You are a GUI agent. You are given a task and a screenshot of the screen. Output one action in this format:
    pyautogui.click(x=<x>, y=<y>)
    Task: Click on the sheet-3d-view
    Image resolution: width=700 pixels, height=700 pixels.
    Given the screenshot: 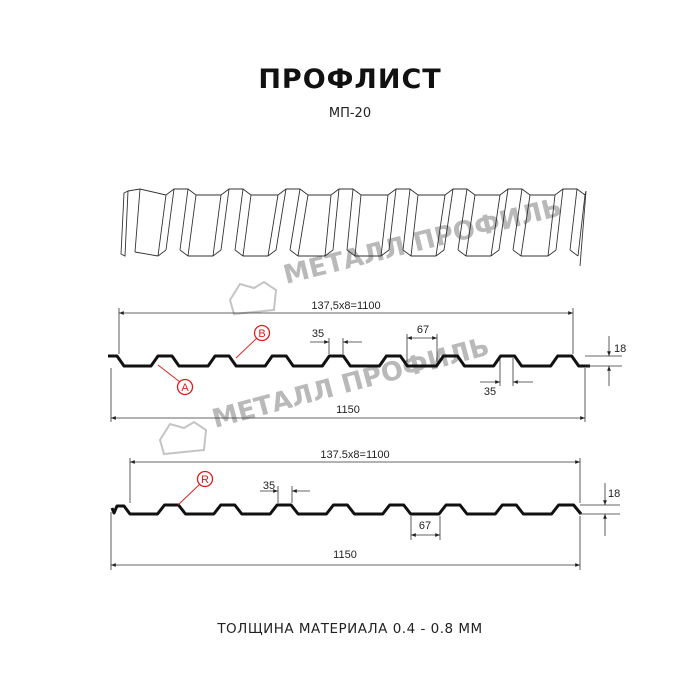 What is the action you would take?
    pyautogui.click(x=353, y=227)
    